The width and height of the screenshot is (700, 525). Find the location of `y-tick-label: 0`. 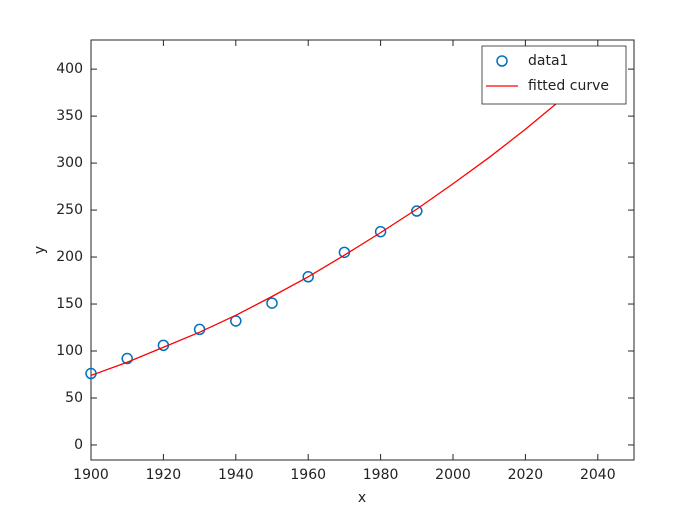

y-tick-label: 0 is located at coordinates (78, 445).